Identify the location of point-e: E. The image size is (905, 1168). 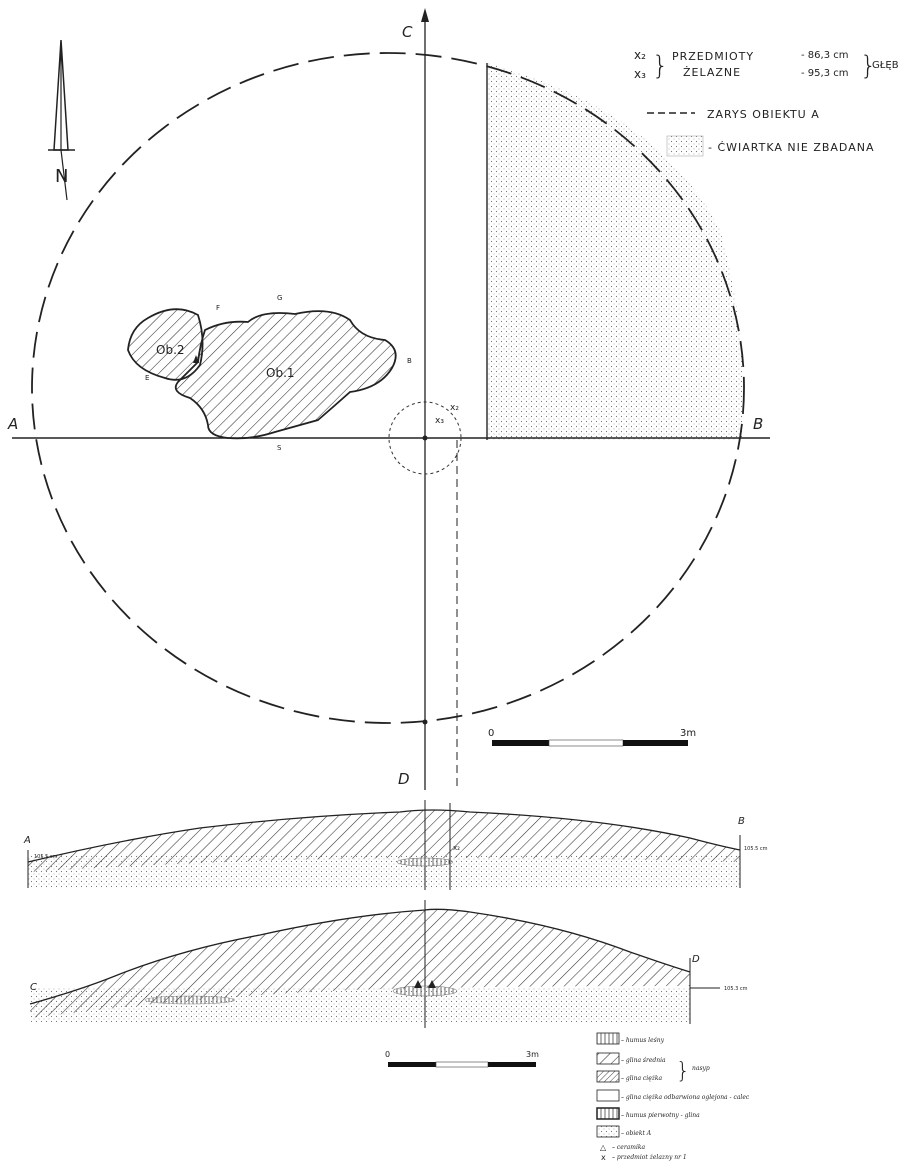
(147, 378).